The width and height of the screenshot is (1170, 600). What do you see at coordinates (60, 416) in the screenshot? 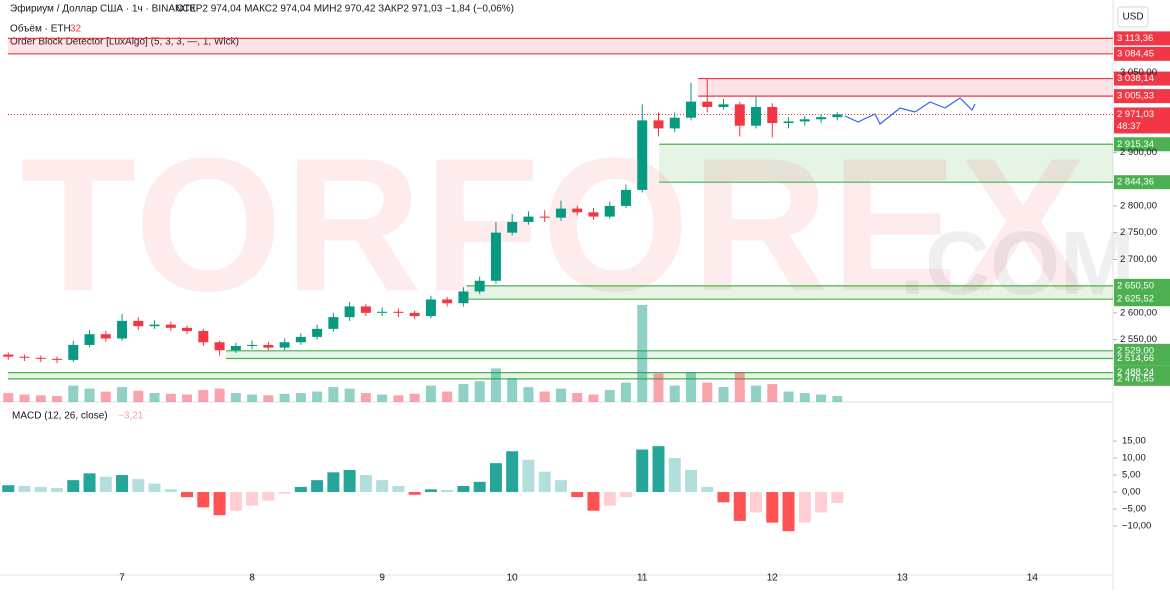
I see `macd-label: MACD (12, 26, close)` at bounding box center [60, 416].